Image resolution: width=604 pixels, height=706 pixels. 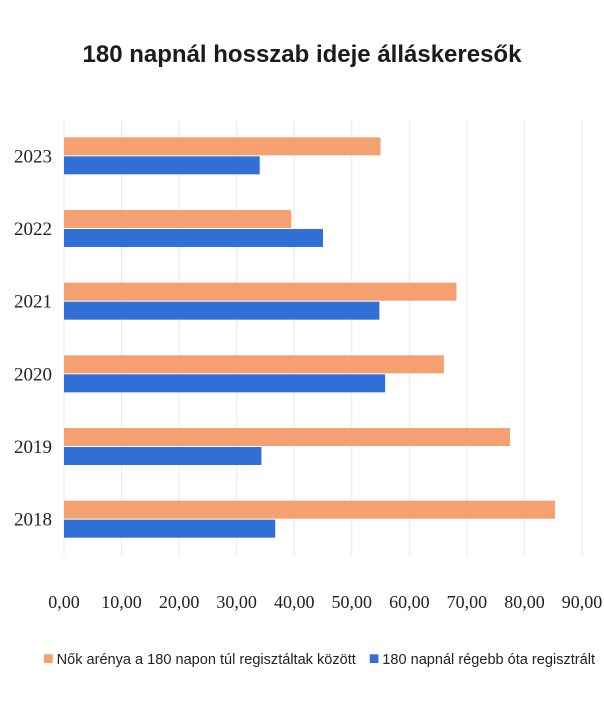 What do you see at coordinates (33, 338) in the screenshot?
I see `category-labels: 2023 2022 2021 2020 2019 2018` at bounding box center [33, 338].